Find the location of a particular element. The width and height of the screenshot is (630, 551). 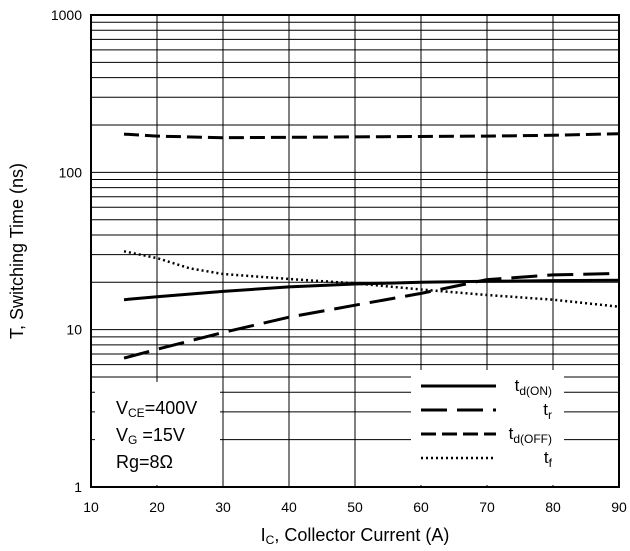

legend-label-td_on: td(ON) is located at coordinates (533, 387).